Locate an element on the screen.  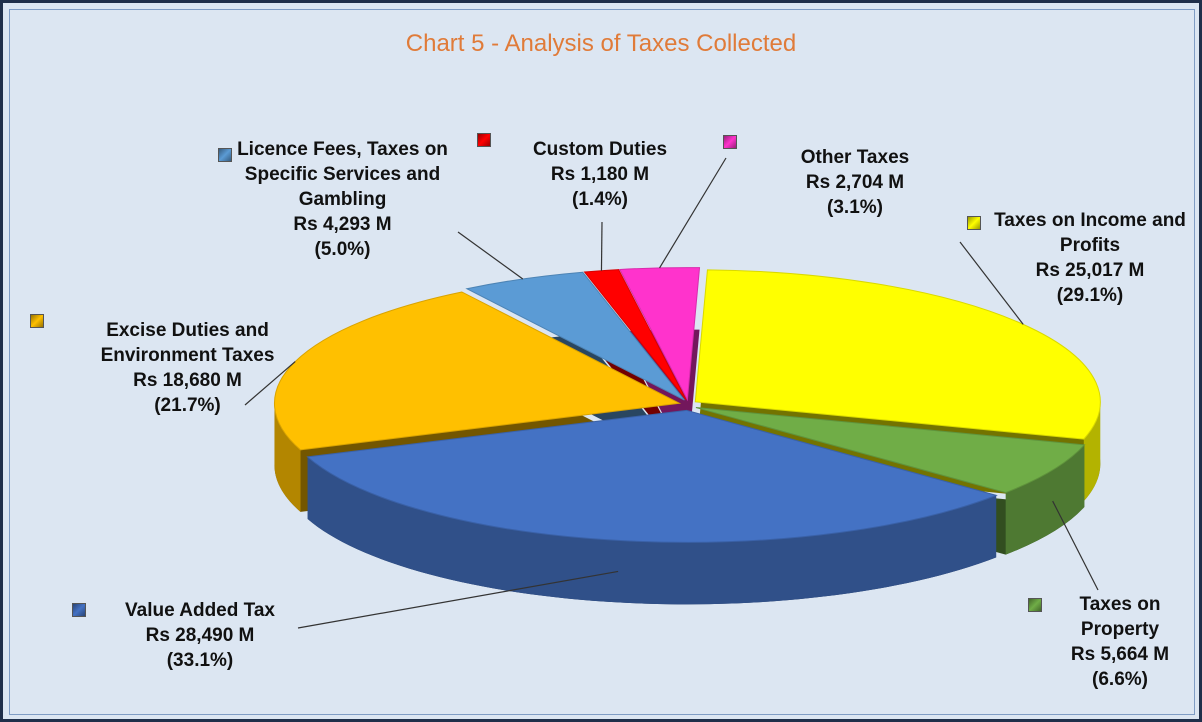
data-label: Custom Duties Rs 1,180 M (1.4%) is located at coordinates (600, 174).